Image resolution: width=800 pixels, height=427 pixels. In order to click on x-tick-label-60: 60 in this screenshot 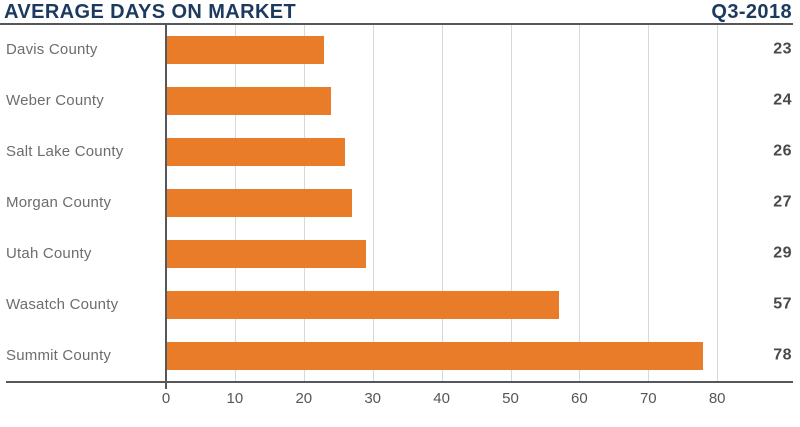, I will do `click(579, 398)`.